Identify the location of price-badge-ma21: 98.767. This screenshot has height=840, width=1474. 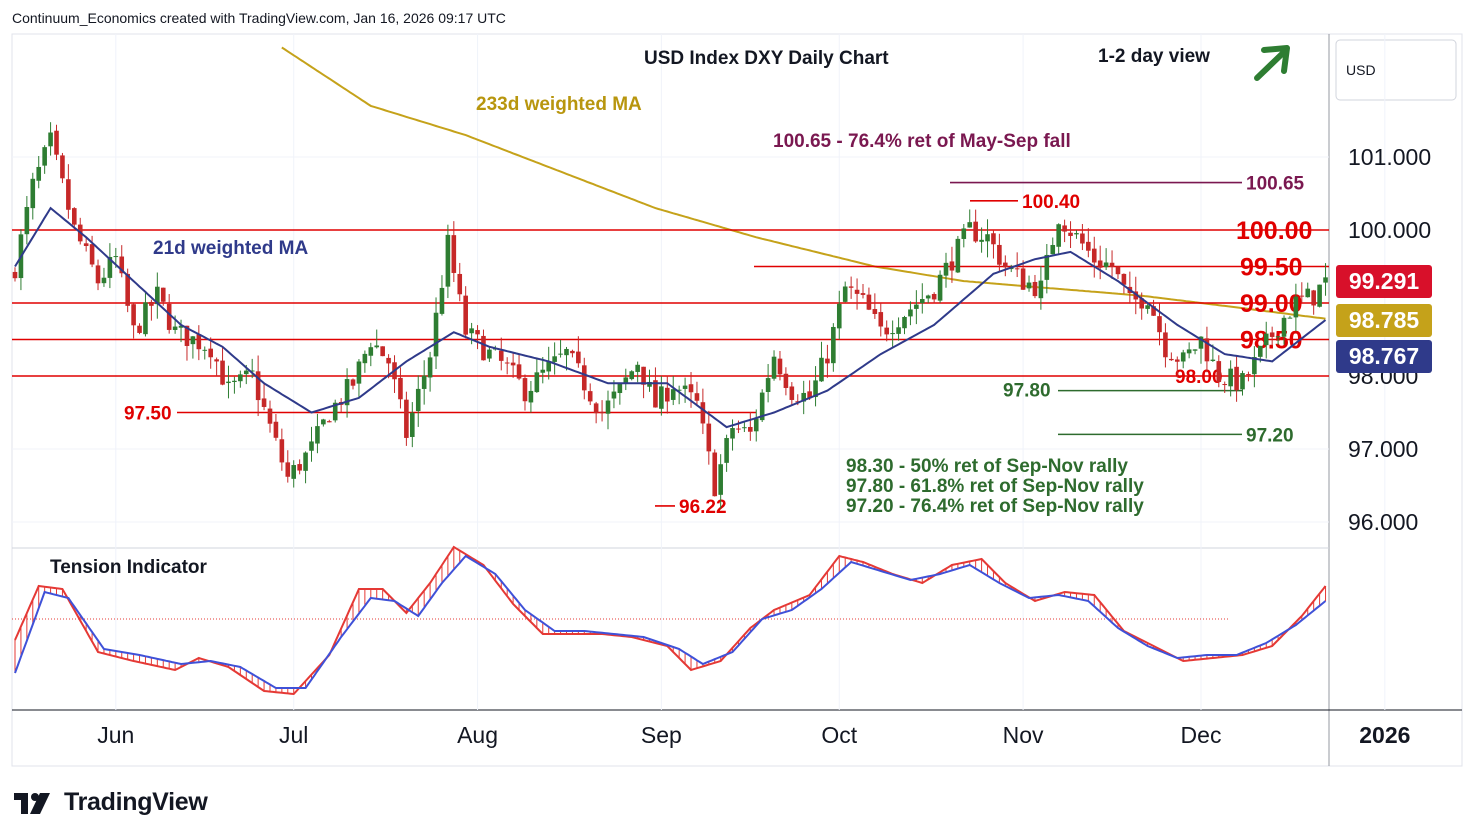
(1384, 356).